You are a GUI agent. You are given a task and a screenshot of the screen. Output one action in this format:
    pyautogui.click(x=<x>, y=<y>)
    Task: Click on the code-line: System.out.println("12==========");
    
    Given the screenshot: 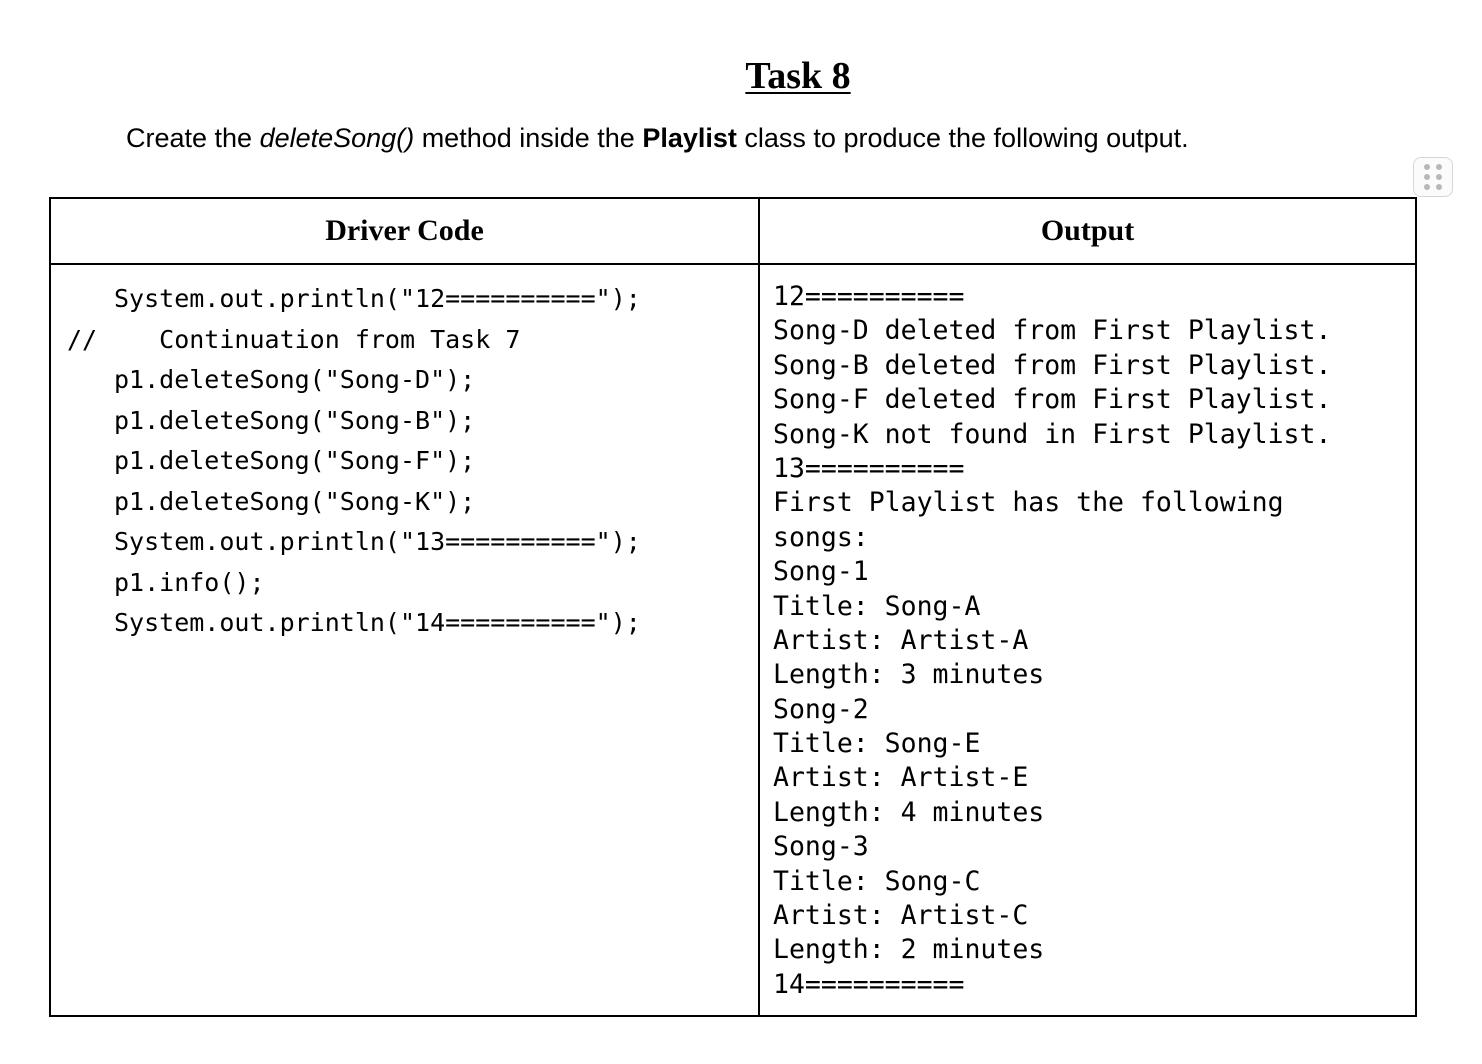 What is the action you would take?
    pyautogui.click(x=404, y=299)
    